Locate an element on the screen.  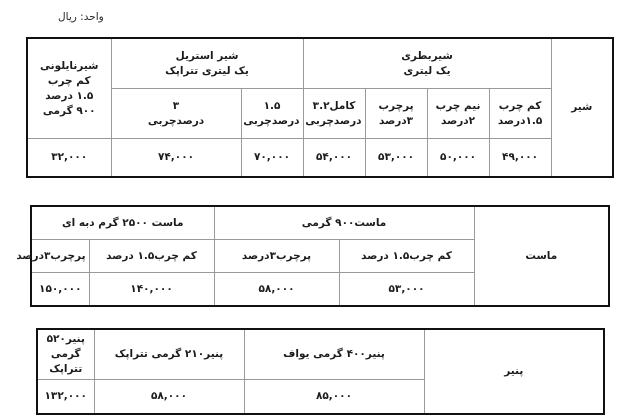
milk-price-bottle-halffat: ۵۰,۰۰۰ is located at coordinates (458, 158).